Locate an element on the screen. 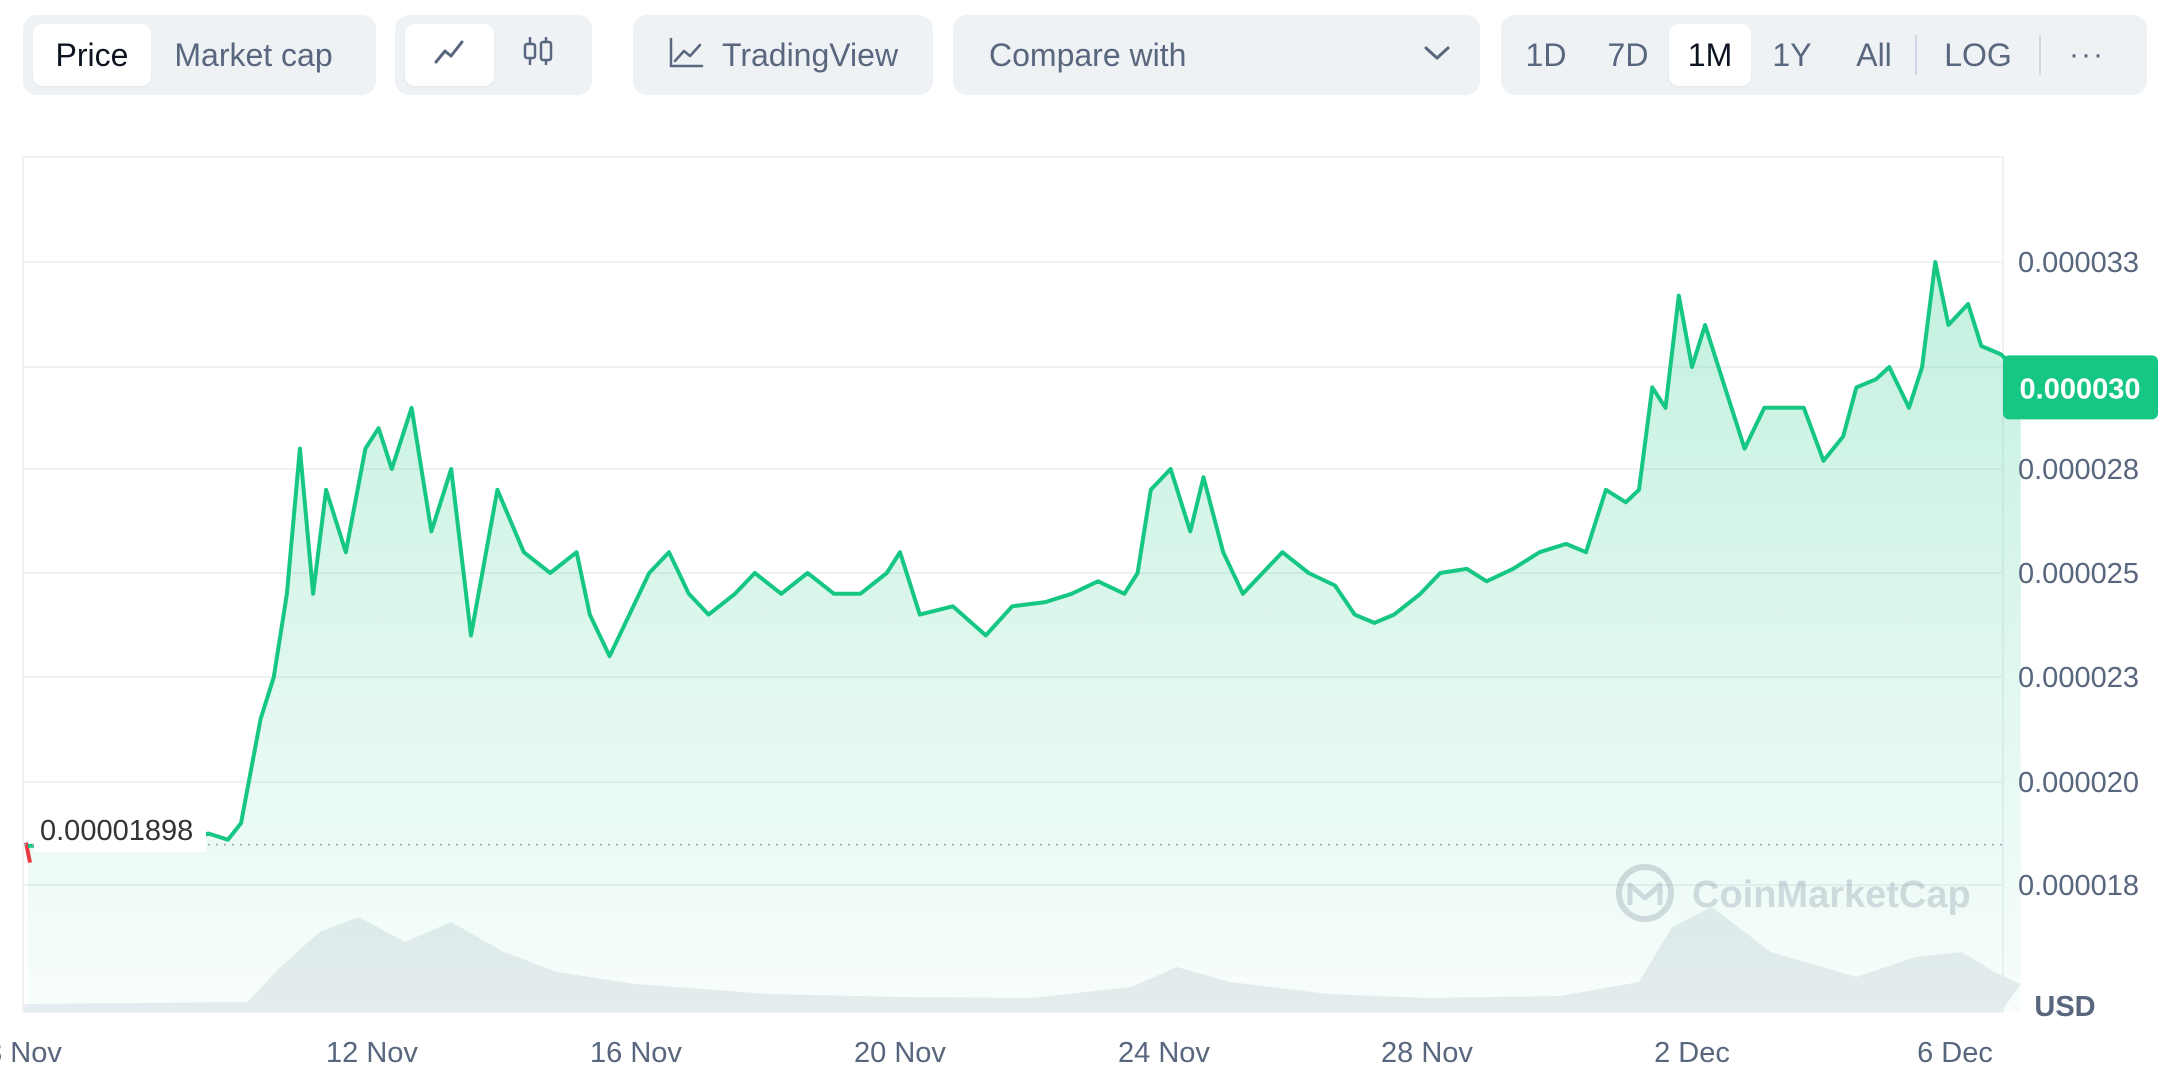  line-chart-icon is located at coordinates (449, 55).